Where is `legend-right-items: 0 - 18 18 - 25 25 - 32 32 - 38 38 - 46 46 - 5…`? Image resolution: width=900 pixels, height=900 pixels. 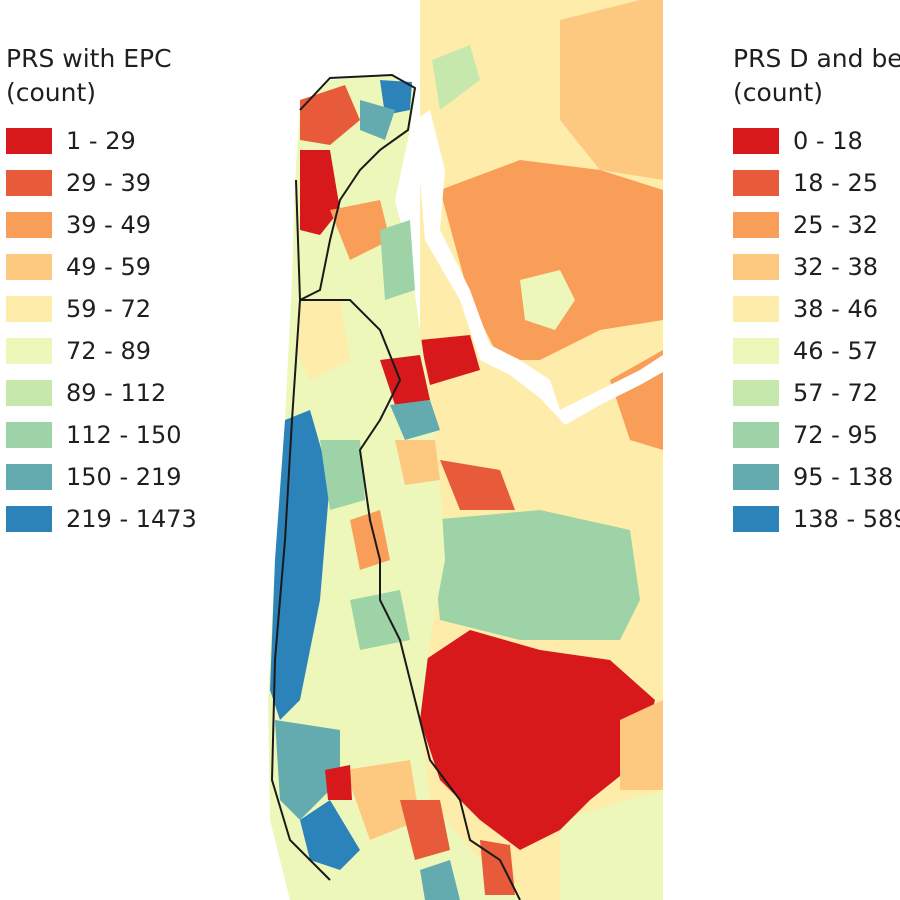
legend-right-items: 0 - 18 18 - 25 25 - 32 32 - 38 38 - 46 46 - 5… is located at coordinates (816, 330).